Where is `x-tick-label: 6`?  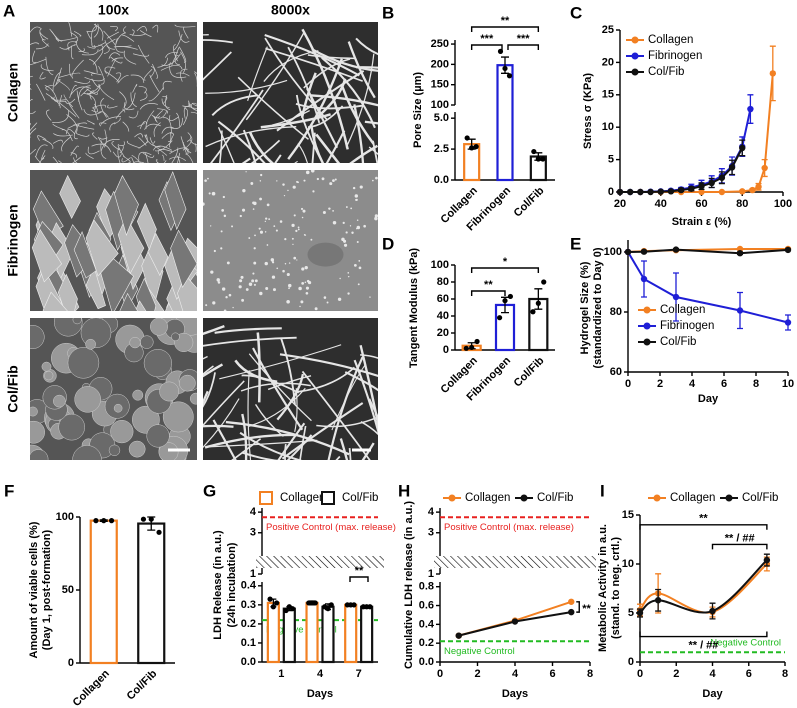
x-tick-label: 6 is located at coordinates (552, 674).